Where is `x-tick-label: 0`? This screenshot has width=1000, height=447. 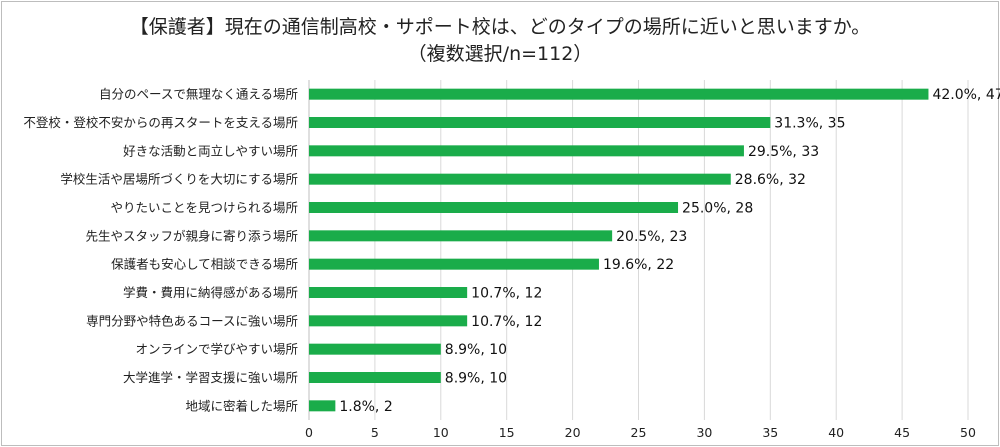 x-tick-label: 0 is located at coordinates (309, 432).